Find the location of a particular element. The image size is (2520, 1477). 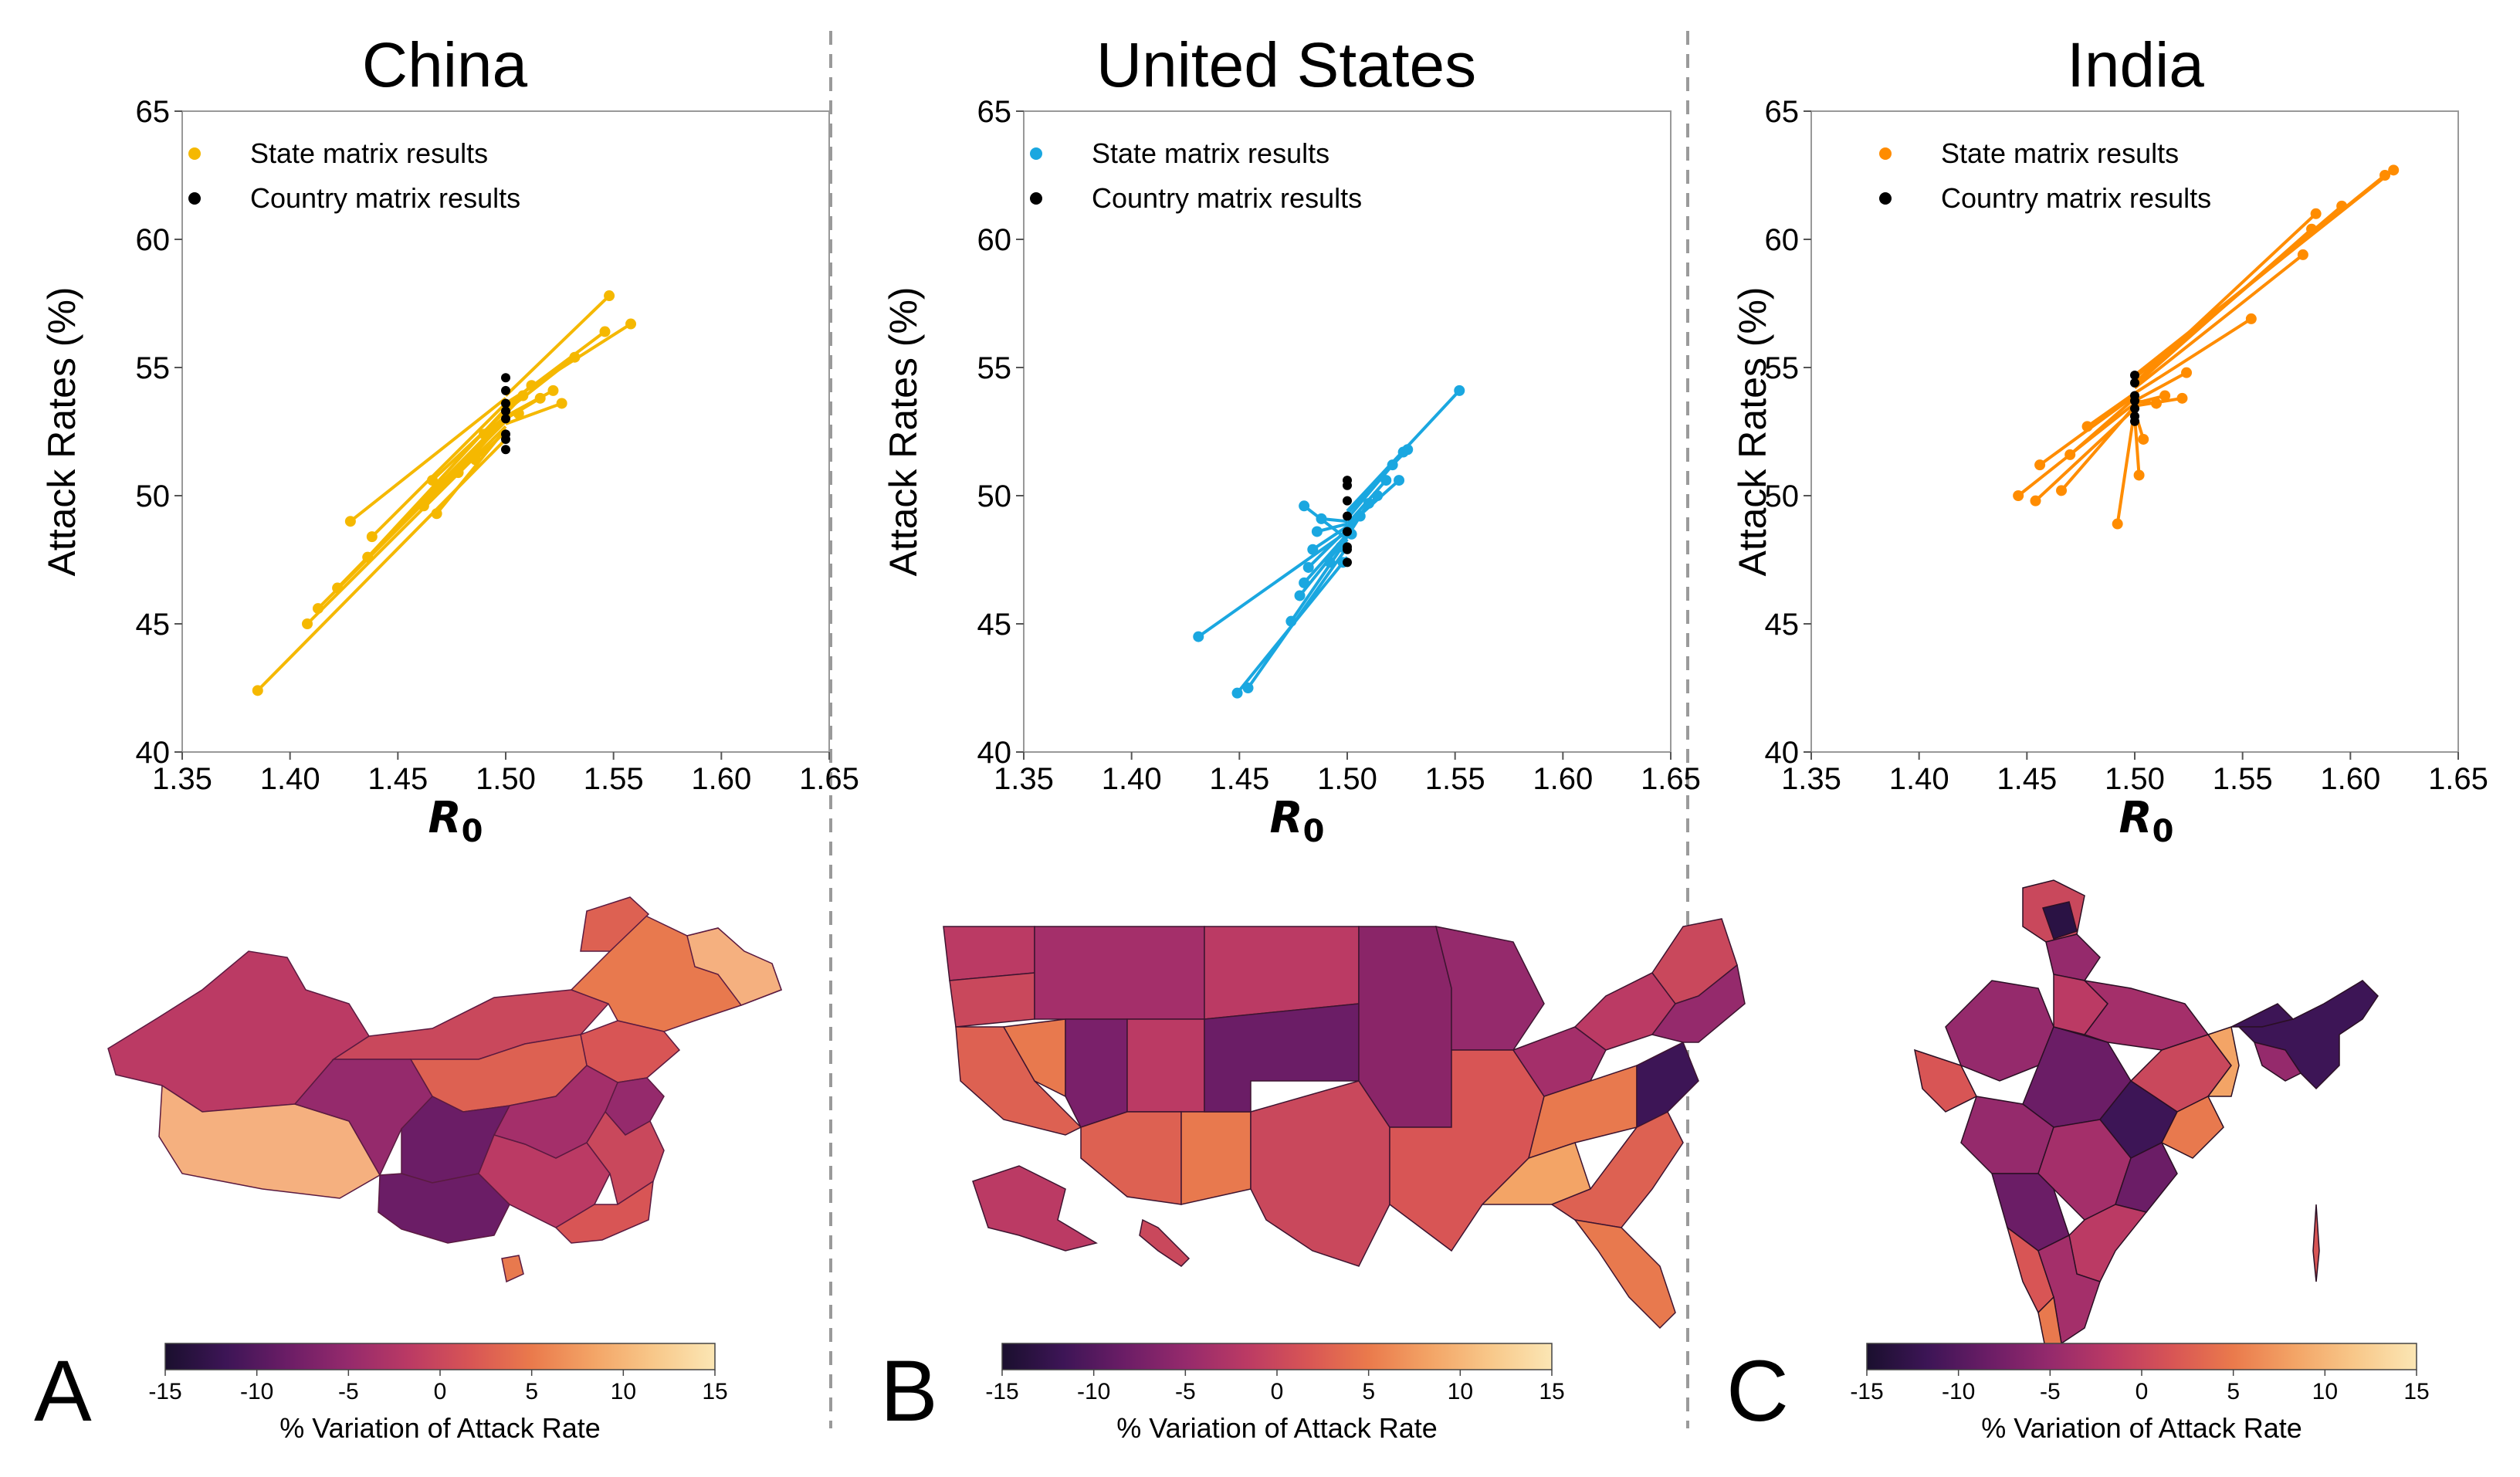

state-points is located at coordinates (1329, 541).